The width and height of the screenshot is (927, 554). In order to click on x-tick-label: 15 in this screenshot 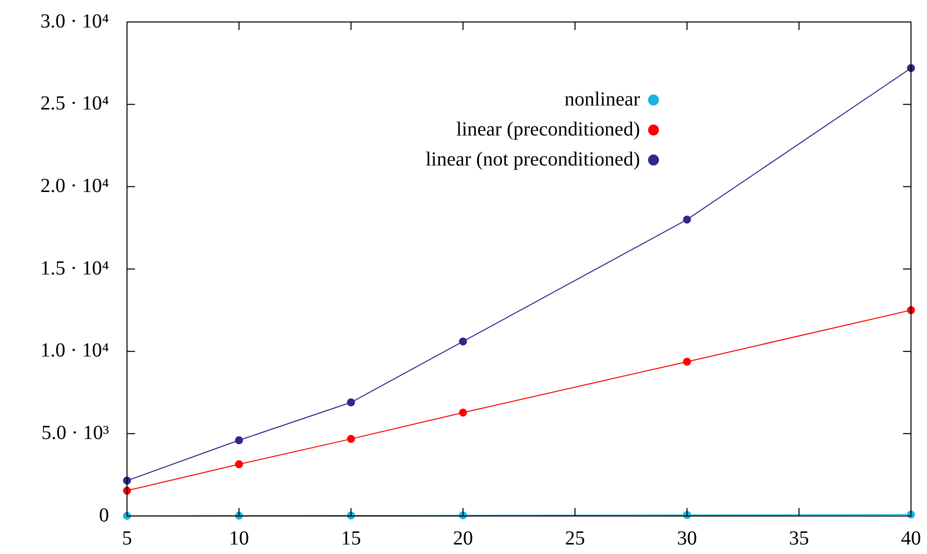, I will do `click(351, 538)`.